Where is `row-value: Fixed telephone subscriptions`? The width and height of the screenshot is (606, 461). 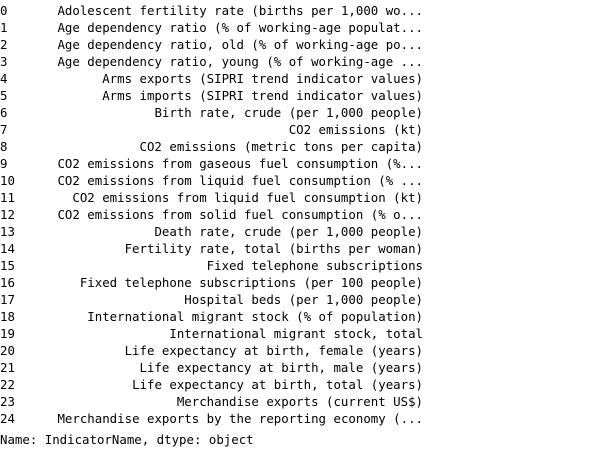
row-value: Fixed telephone subscriptions is located at coordinates (314, 265).